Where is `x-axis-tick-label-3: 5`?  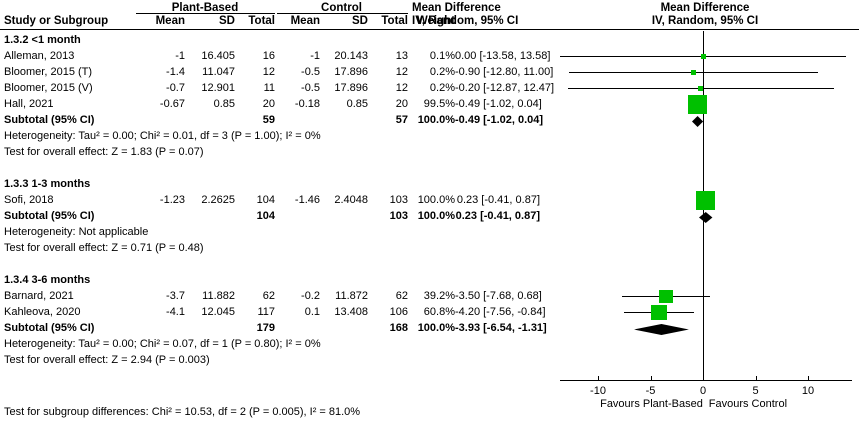
x-axis-tick-label-3: 5 is located at coordinates (755, 391).